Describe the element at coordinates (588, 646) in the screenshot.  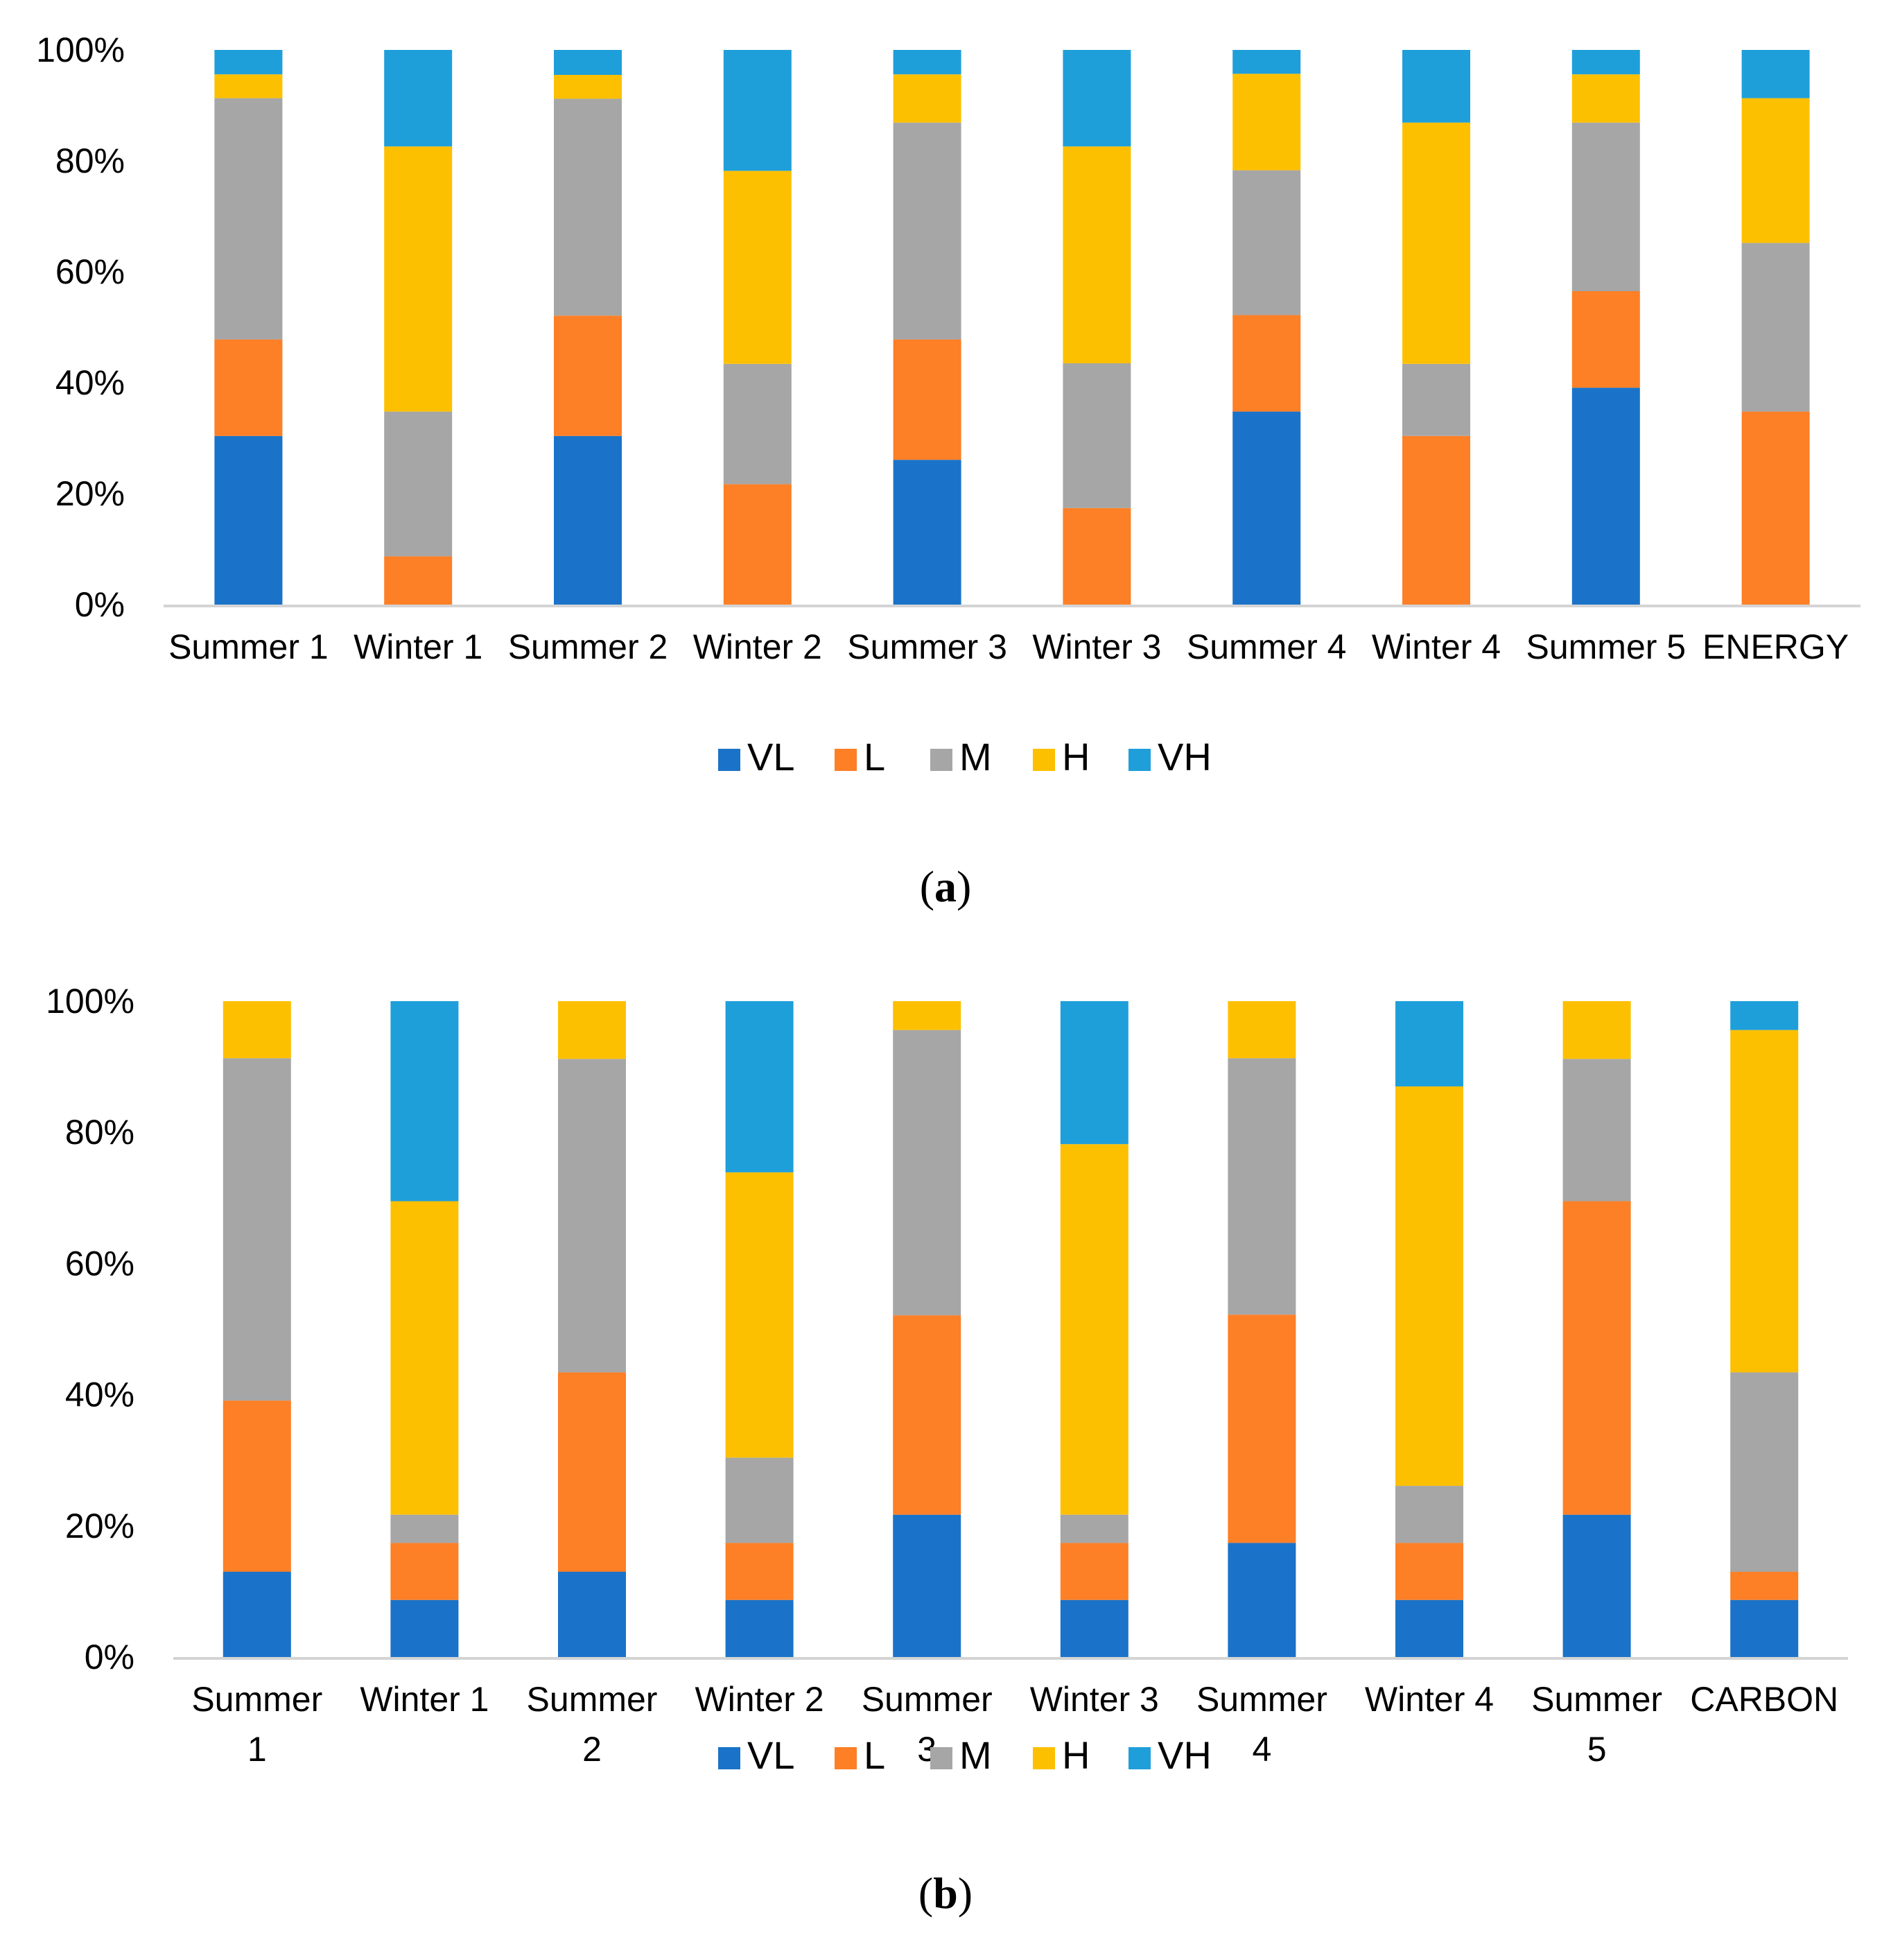
I see `x-category-label: Summer 2` at that location.